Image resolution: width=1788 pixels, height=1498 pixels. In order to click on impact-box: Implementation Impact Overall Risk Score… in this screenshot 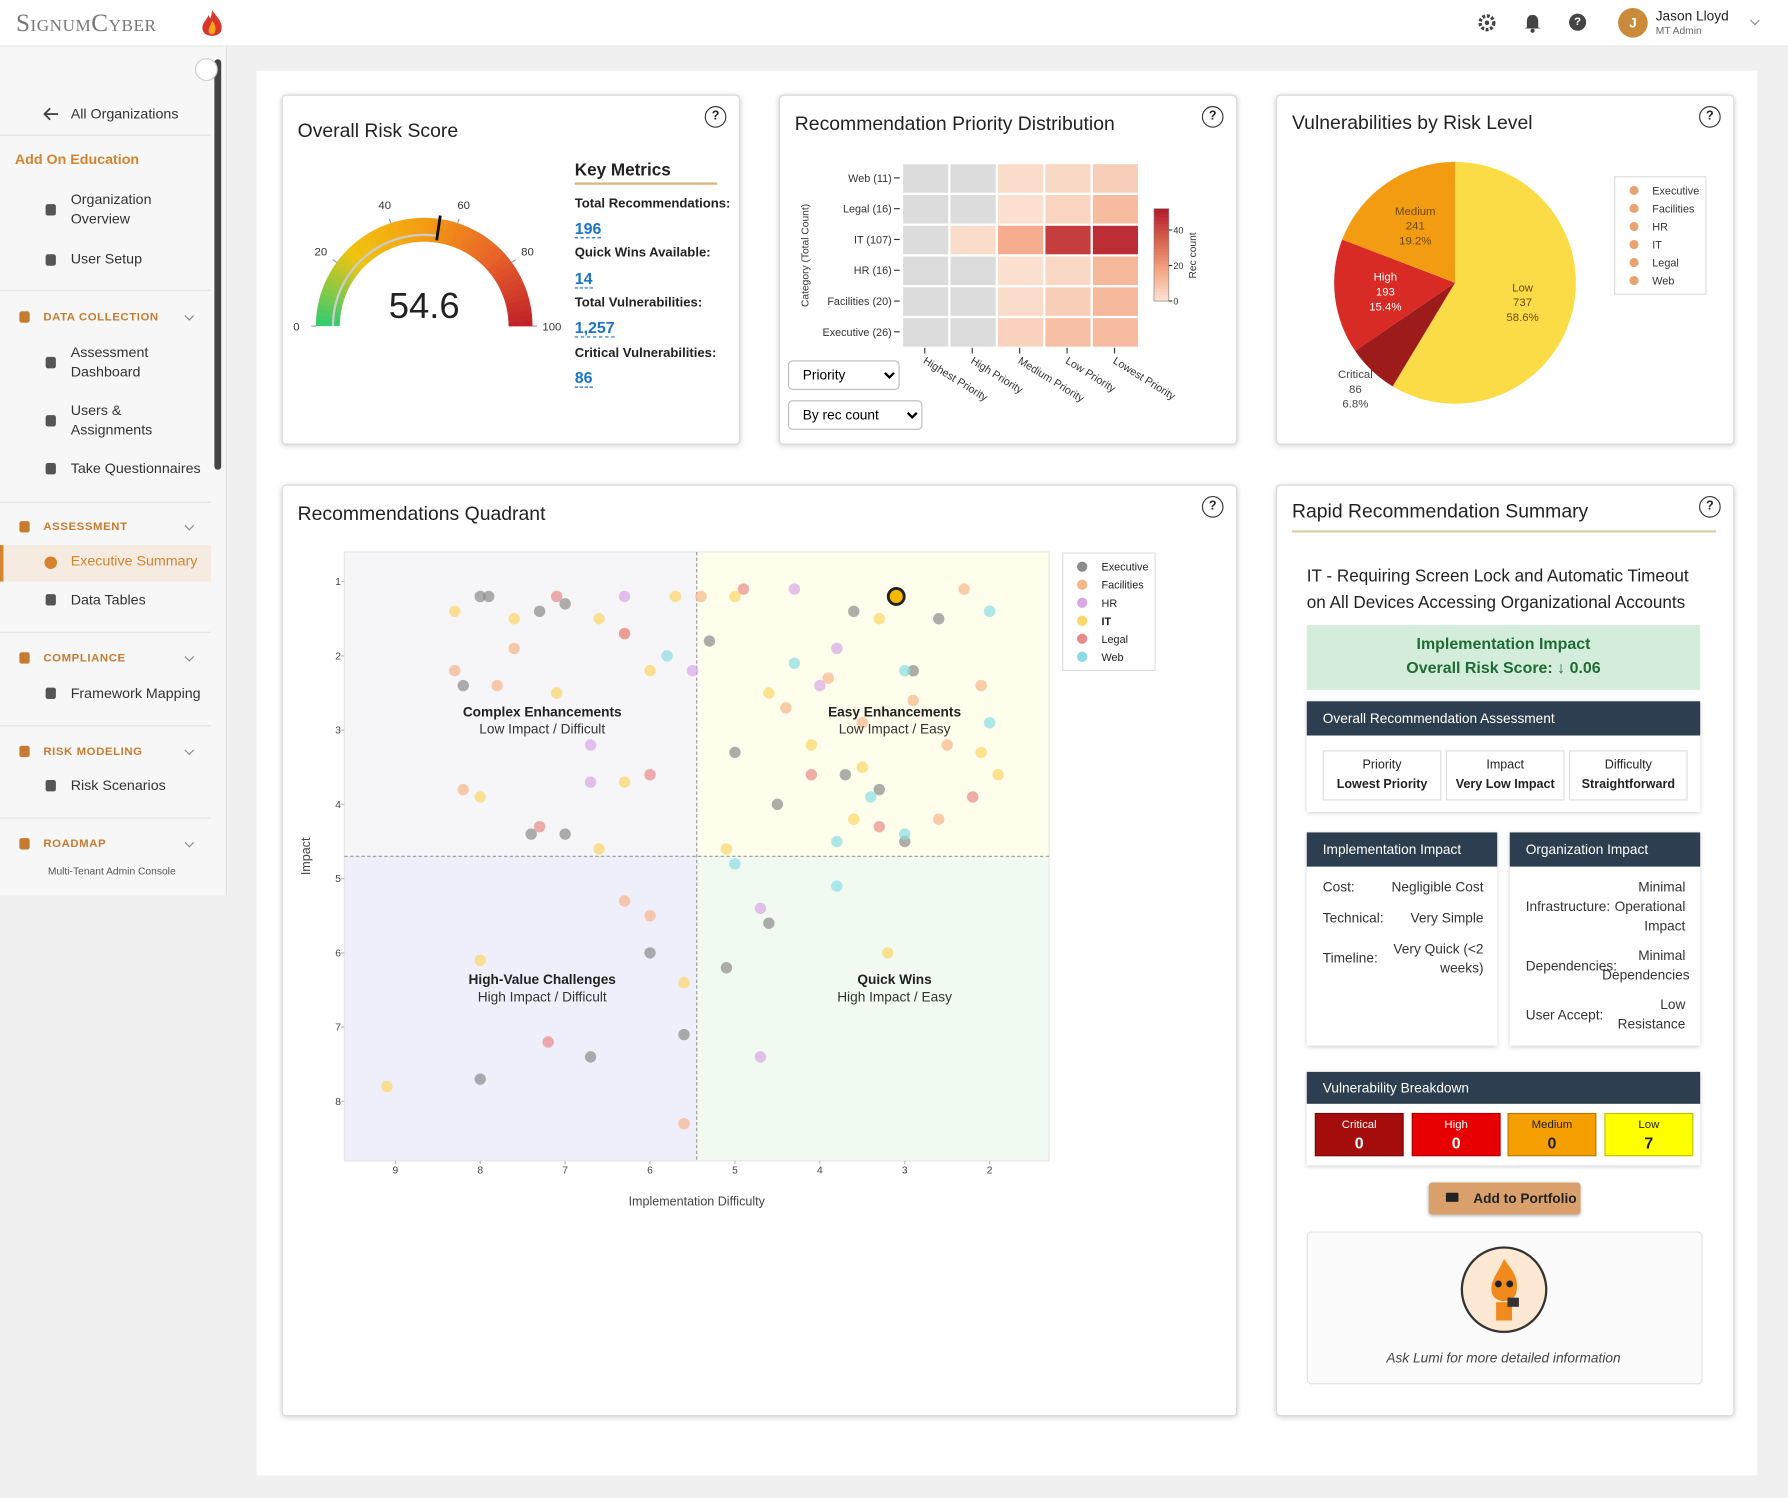, I will do `click(1503, 657)`.